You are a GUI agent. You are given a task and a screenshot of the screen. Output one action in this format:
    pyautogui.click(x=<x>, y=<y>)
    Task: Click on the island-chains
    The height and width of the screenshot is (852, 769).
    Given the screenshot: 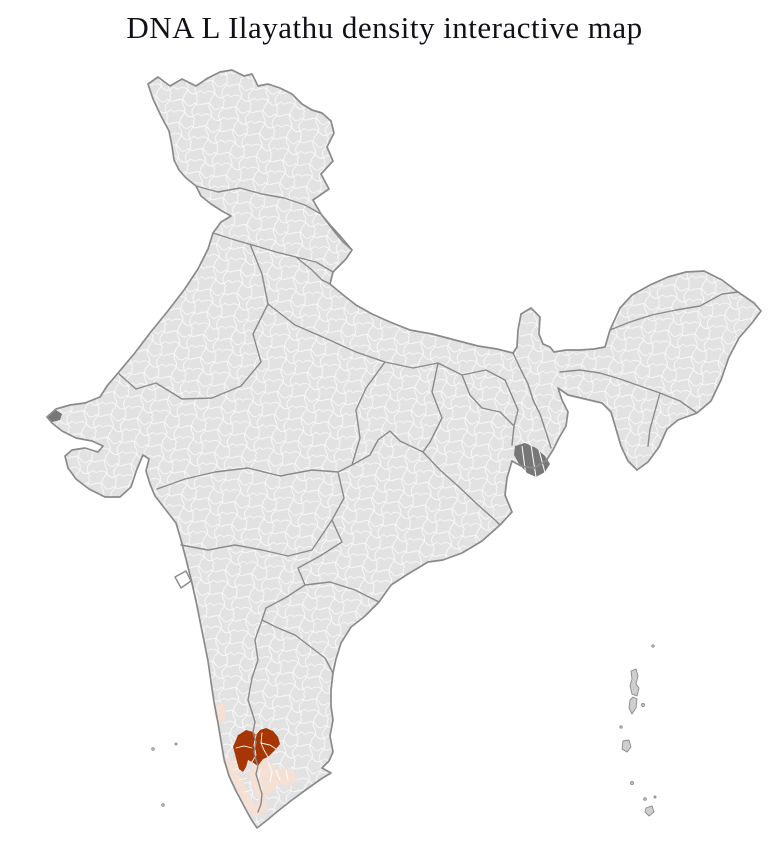 What is the action you would take?
    pyautogui.click(x=404, y=730)
    